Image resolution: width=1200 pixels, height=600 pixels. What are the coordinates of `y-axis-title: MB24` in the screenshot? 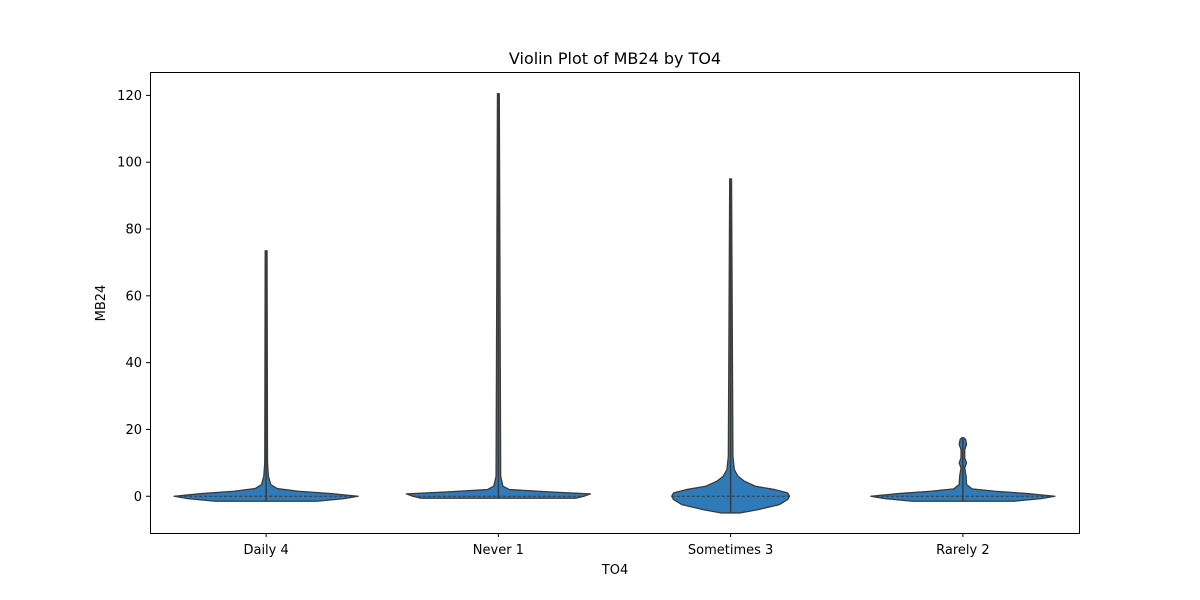 It's located at (101, 303).